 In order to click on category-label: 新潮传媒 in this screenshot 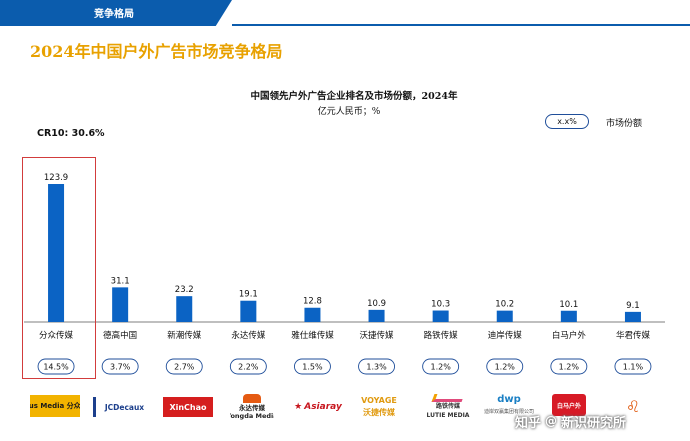, I will do `click(184, 335)`.